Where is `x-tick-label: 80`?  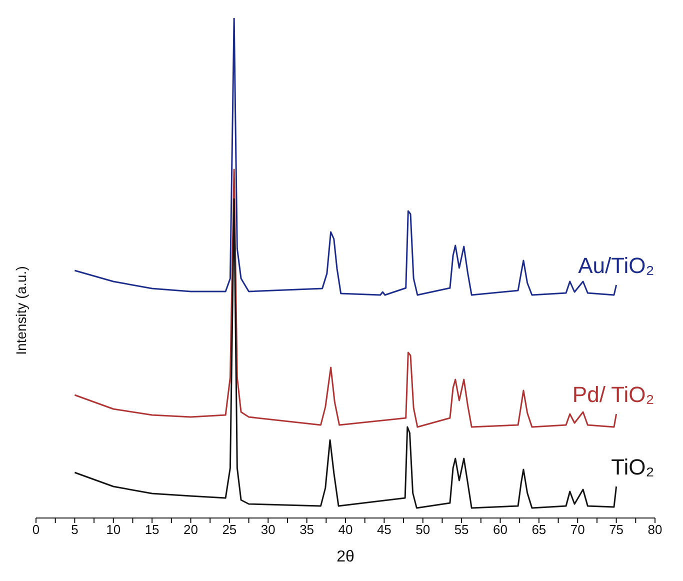
x-tick-label: 80 is located at coordinates (655, 530).